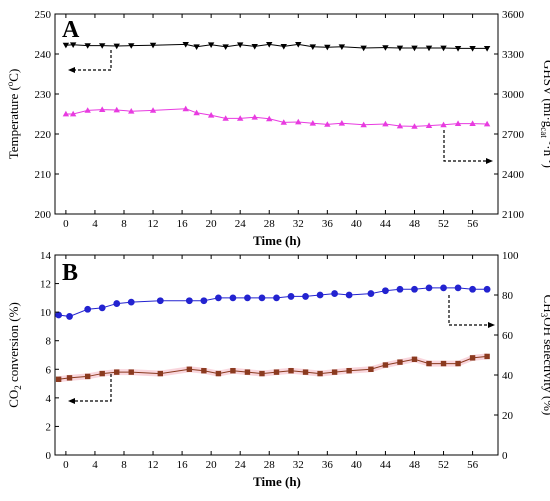 This screenshot has width=550, height=501. I want to click on panel-a-letter: A, so click(71, 30).